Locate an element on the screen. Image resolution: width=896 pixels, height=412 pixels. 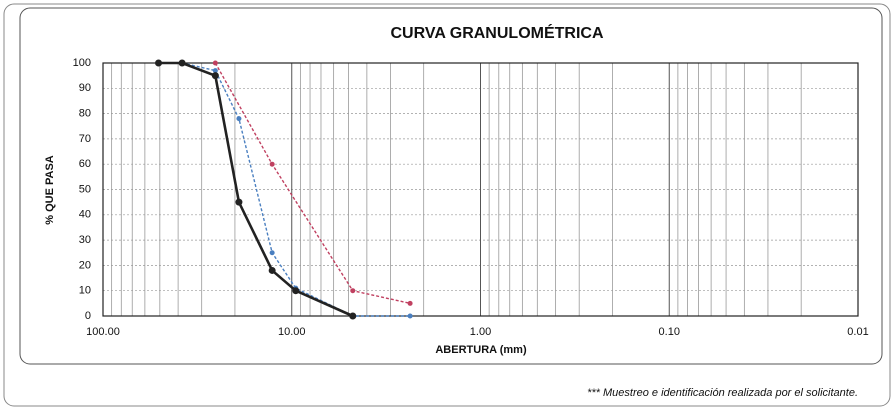
x-tick-label: 0.01 is located at coordinates (857, 332).